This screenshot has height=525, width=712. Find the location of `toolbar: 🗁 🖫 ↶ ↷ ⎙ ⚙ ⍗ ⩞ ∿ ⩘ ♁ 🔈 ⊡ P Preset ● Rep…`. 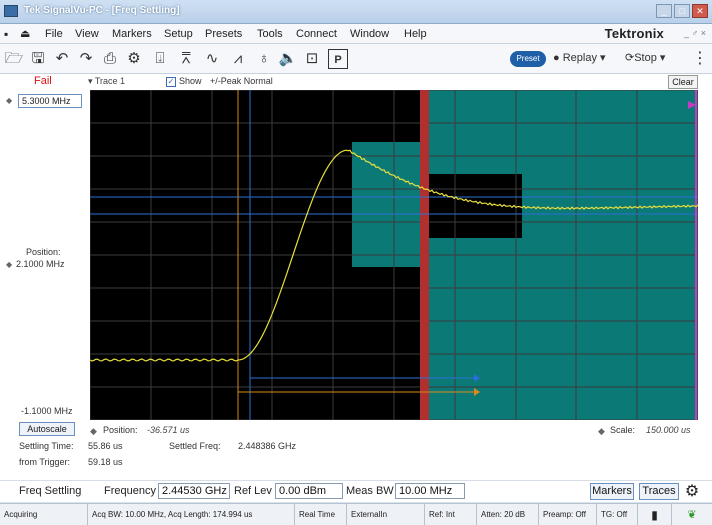

toolbar: 🗁 🖫 ↶ ↷ ⎙ ⚙ ⍗ ⩞ ∿ ⩘ ♁ 🔈 ⊡ P Preset ● Rep… is located at coordinates (356, 59).